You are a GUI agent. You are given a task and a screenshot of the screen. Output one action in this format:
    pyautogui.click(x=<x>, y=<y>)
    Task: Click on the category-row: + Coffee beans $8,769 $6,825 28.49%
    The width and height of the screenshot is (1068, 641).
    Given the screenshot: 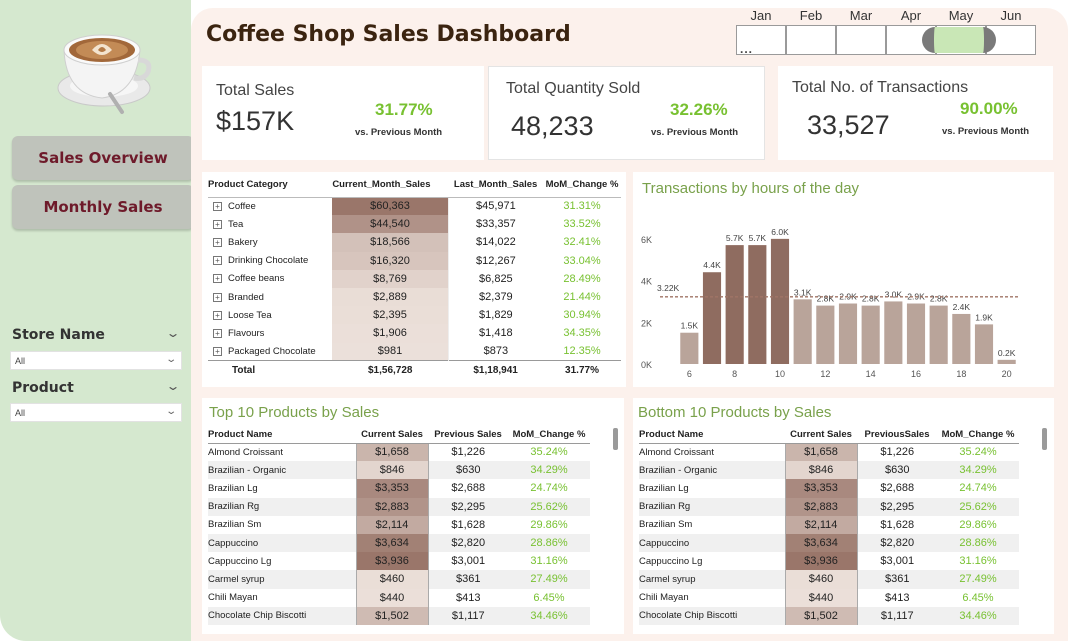 What is the action you would take?
    pyautogui.click(x=414, y=278)
    